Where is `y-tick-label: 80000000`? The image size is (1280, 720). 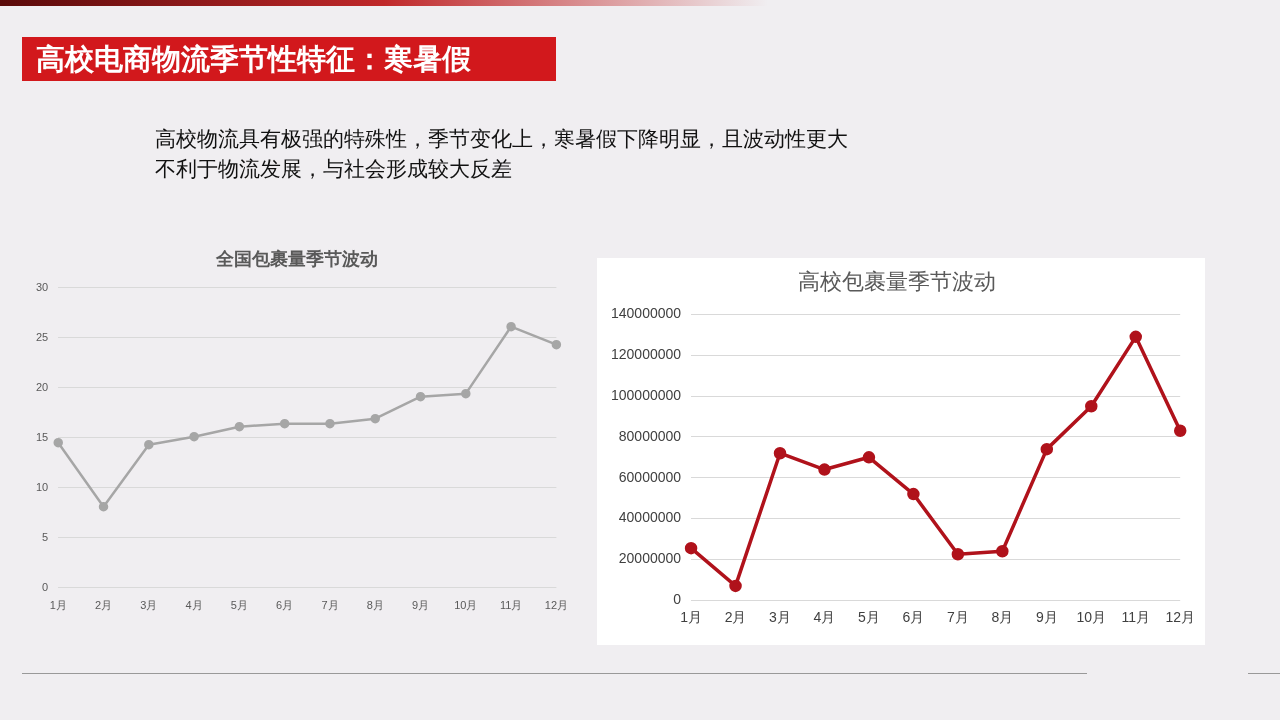
y-tick-label: 80000000 is located at coordinates (650, 435).